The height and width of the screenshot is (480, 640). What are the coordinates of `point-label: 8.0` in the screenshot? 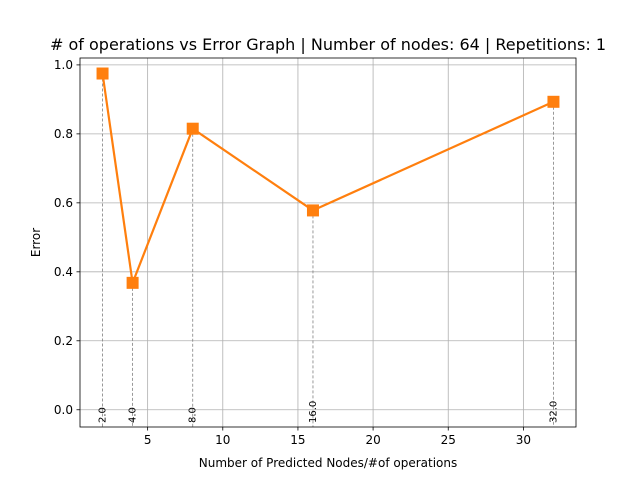 It's located at (193, 415).